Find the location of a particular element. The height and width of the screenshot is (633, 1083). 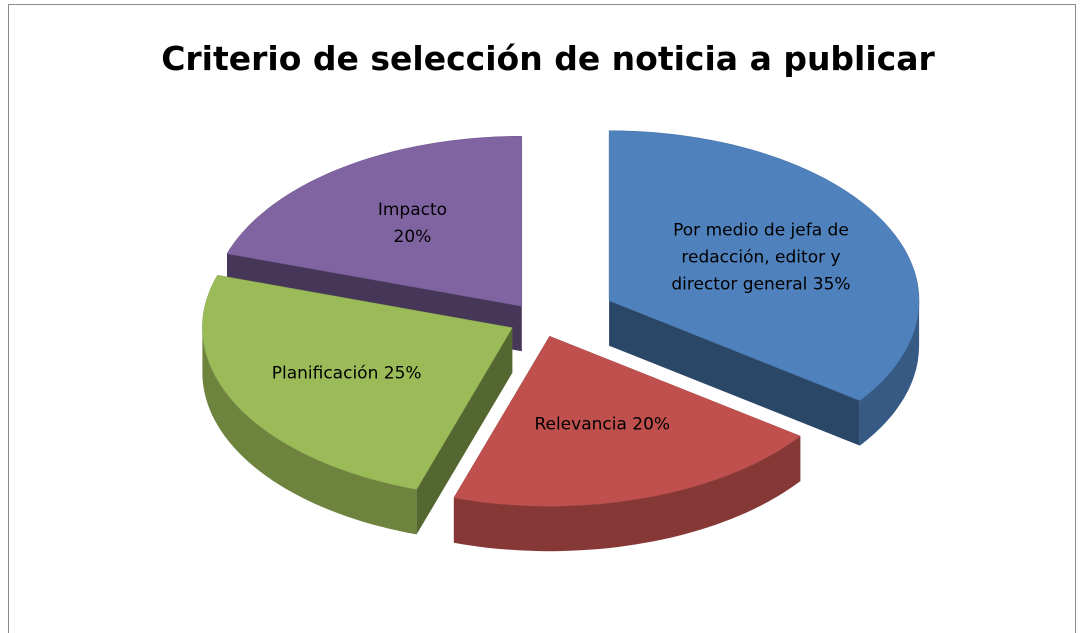

data-label: Impacto 20% is located at coordinates (412, 224).